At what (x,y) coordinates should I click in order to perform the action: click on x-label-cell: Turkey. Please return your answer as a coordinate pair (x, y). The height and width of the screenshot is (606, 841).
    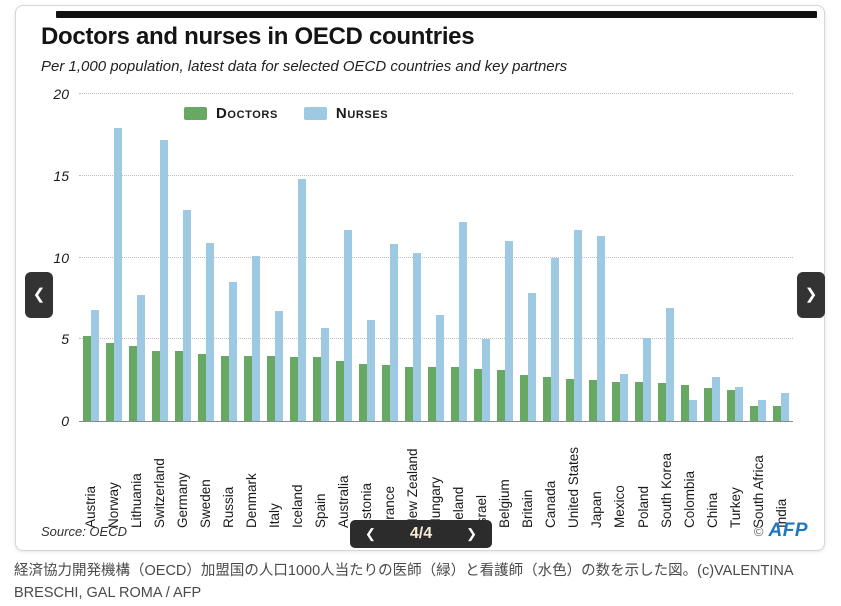
    Looking at the image, I should click on (735, 475).